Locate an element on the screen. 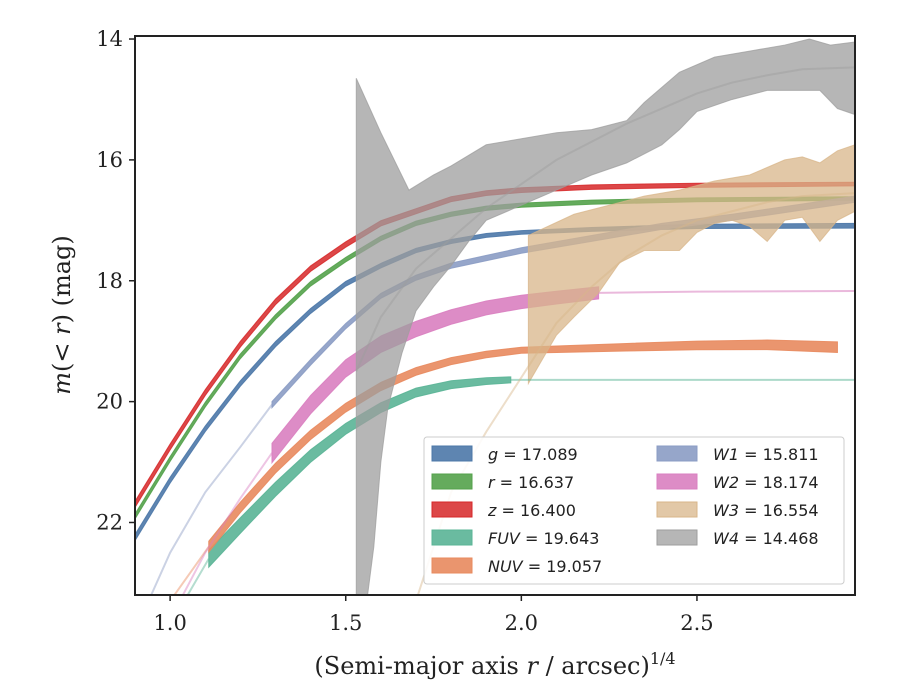  legend-swatch-z is located at coordinates (452, 509).